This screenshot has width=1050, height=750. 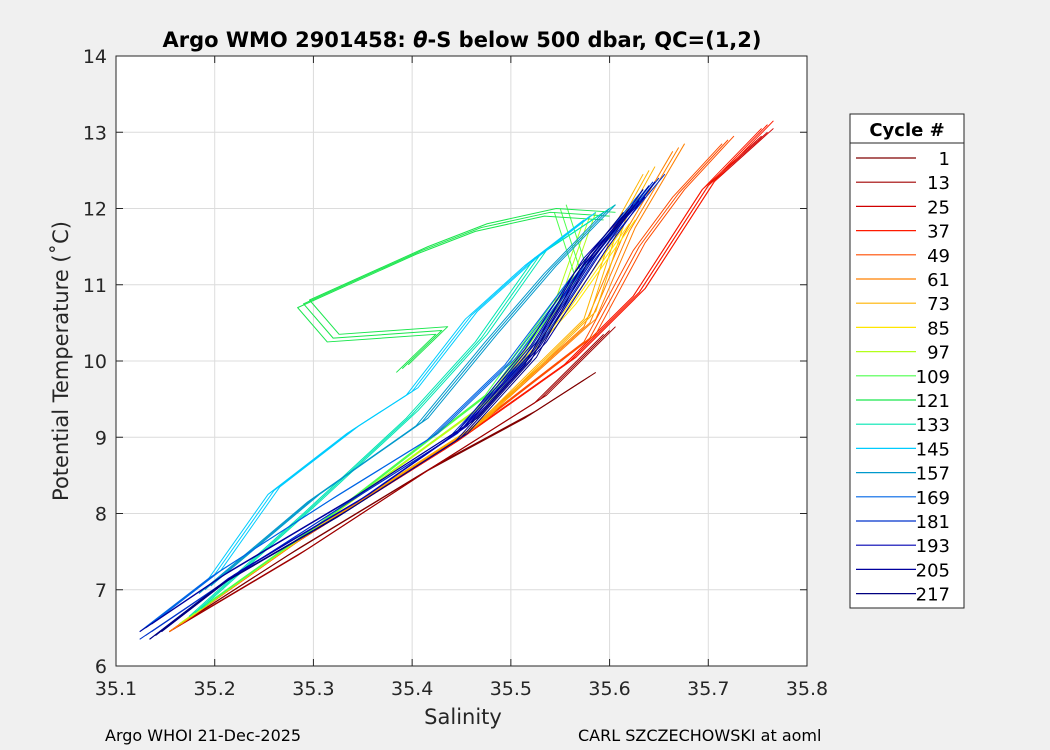 I want to click on y-tick-label: 11, so click(x=95, y=286).